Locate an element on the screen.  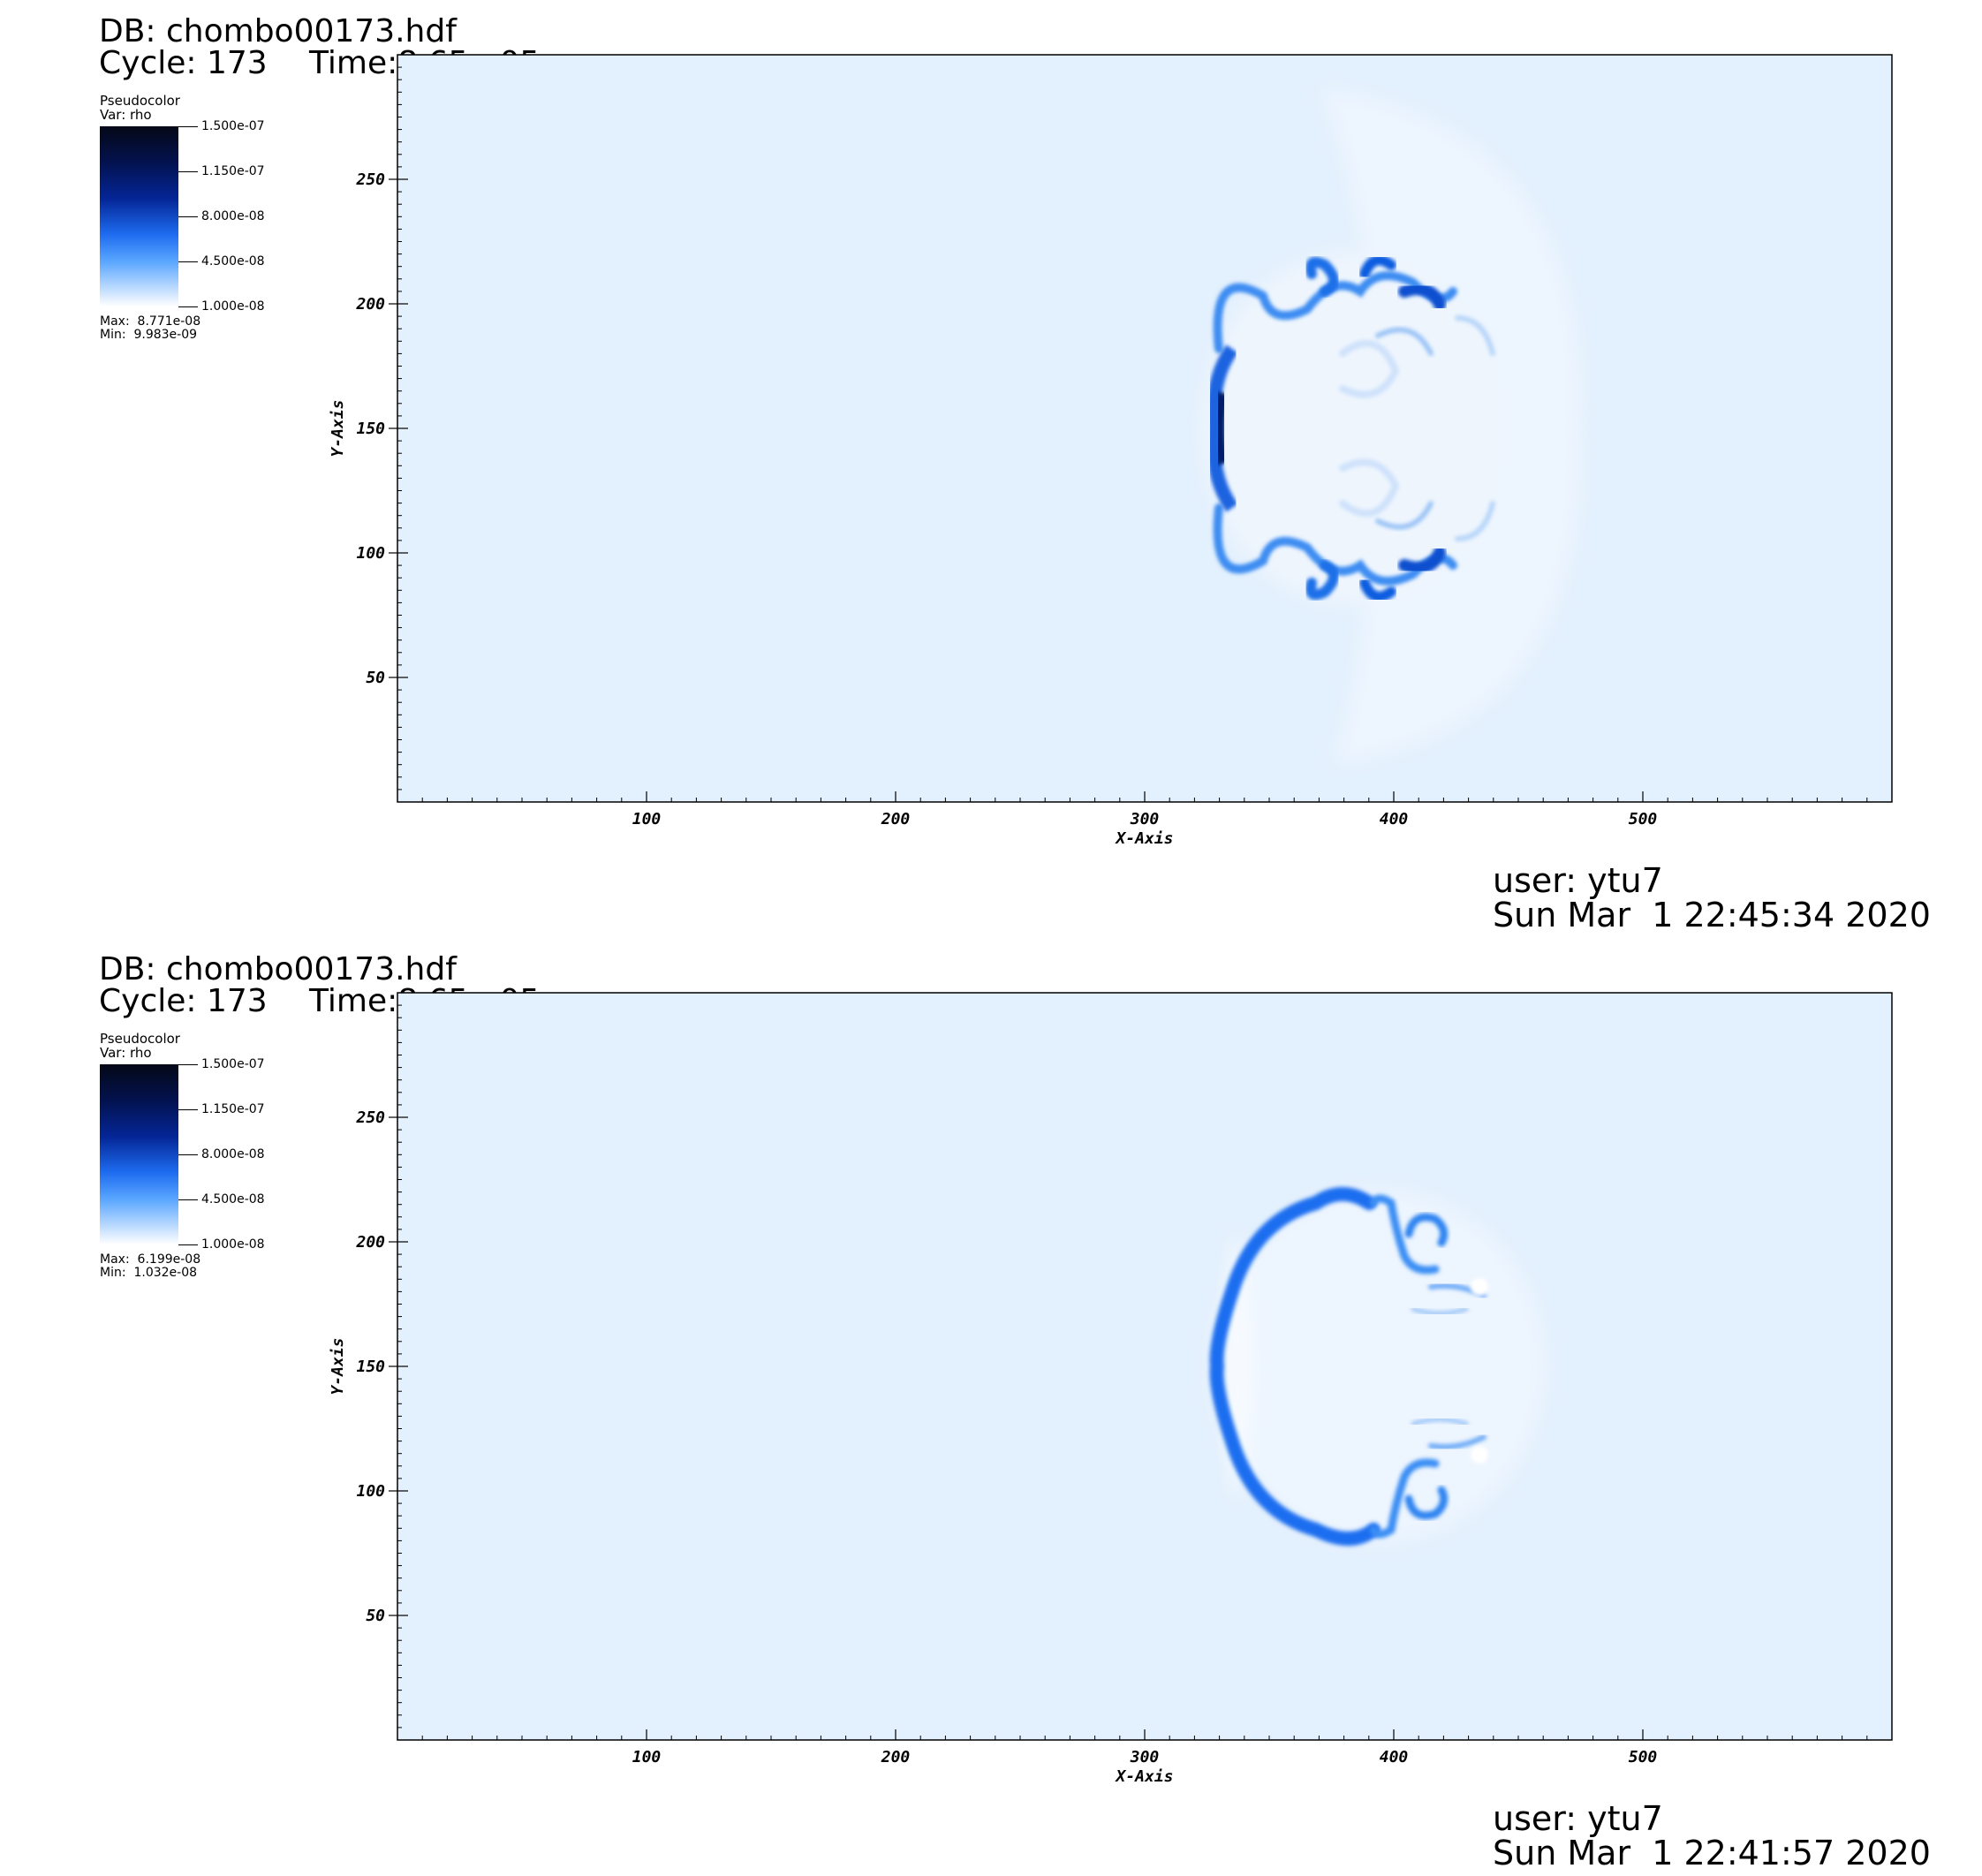
max-label: Max: 8.771e-08 is located at coordinates (151, 321).